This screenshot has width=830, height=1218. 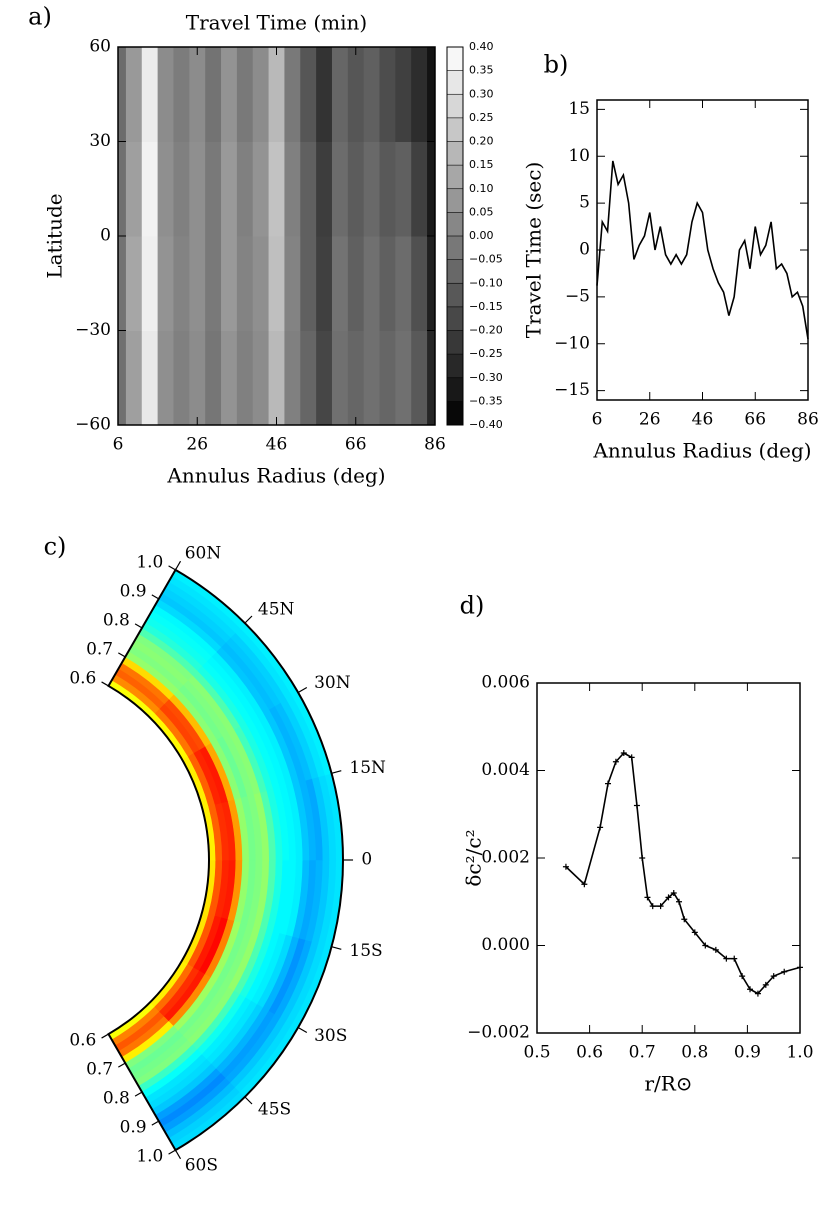 What do you see at coordinates (486, 282) in the screenshot?
I see `colorbar-tick-label: −0.10` at bounding box center [486, 282].